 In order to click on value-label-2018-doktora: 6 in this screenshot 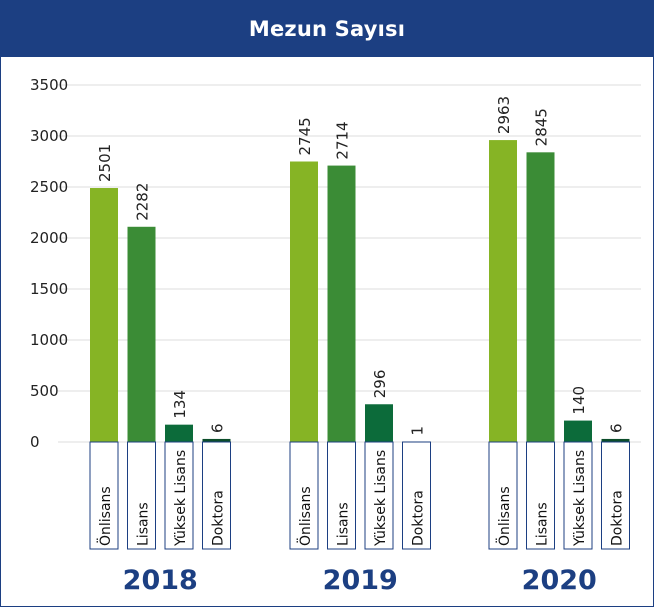, I will do `click(218, 428)`.